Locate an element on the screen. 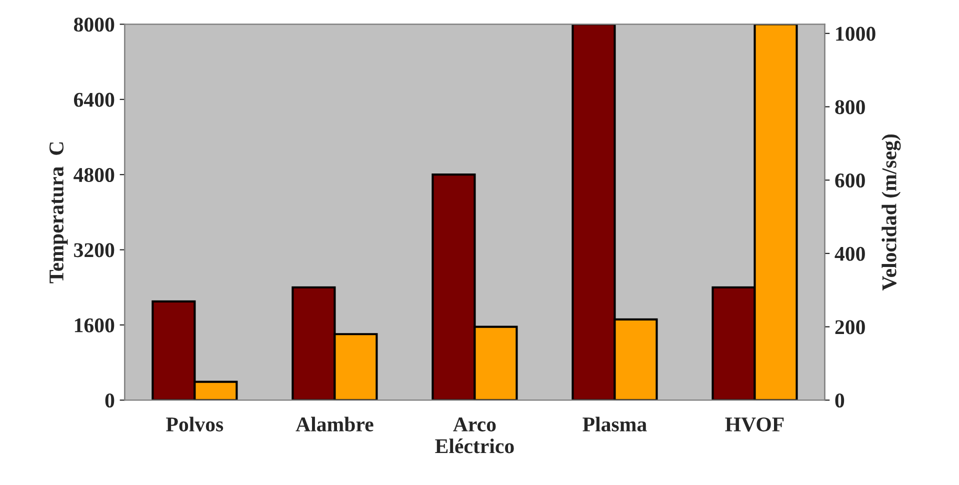 Image resolution: width=959 pixels, height=485 pixels. y-tick-label: 6400 is located at coordinates (94, 99).